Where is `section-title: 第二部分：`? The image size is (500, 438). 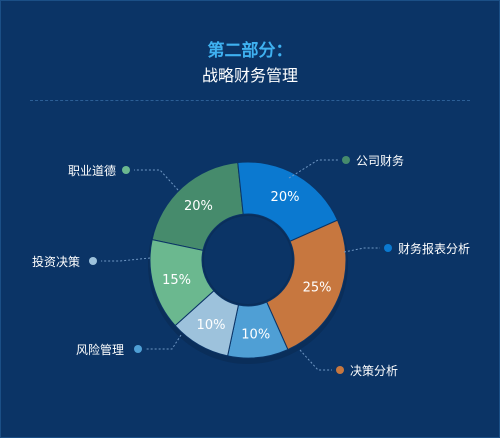 section-title: 第二部分： is located at coordinates (250, 51).